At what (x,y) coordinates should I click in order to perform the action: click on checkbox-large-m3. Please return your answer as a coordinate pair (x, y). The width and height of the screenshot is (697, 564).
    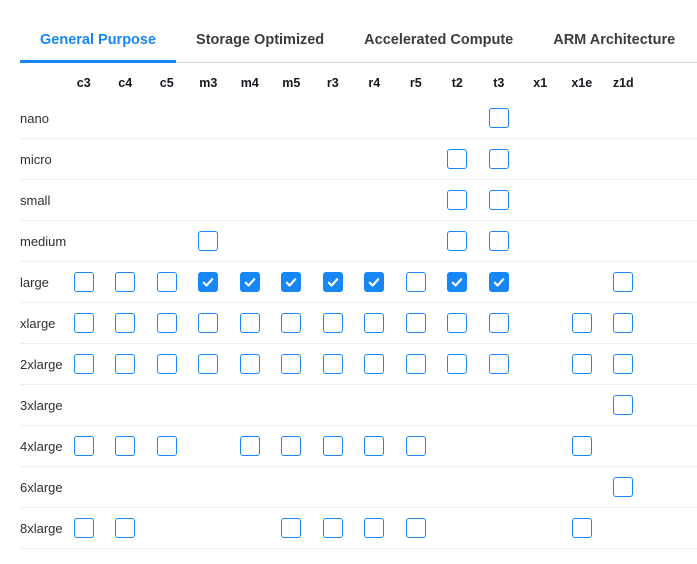
    Looking at the image, I should click on (208, 282).